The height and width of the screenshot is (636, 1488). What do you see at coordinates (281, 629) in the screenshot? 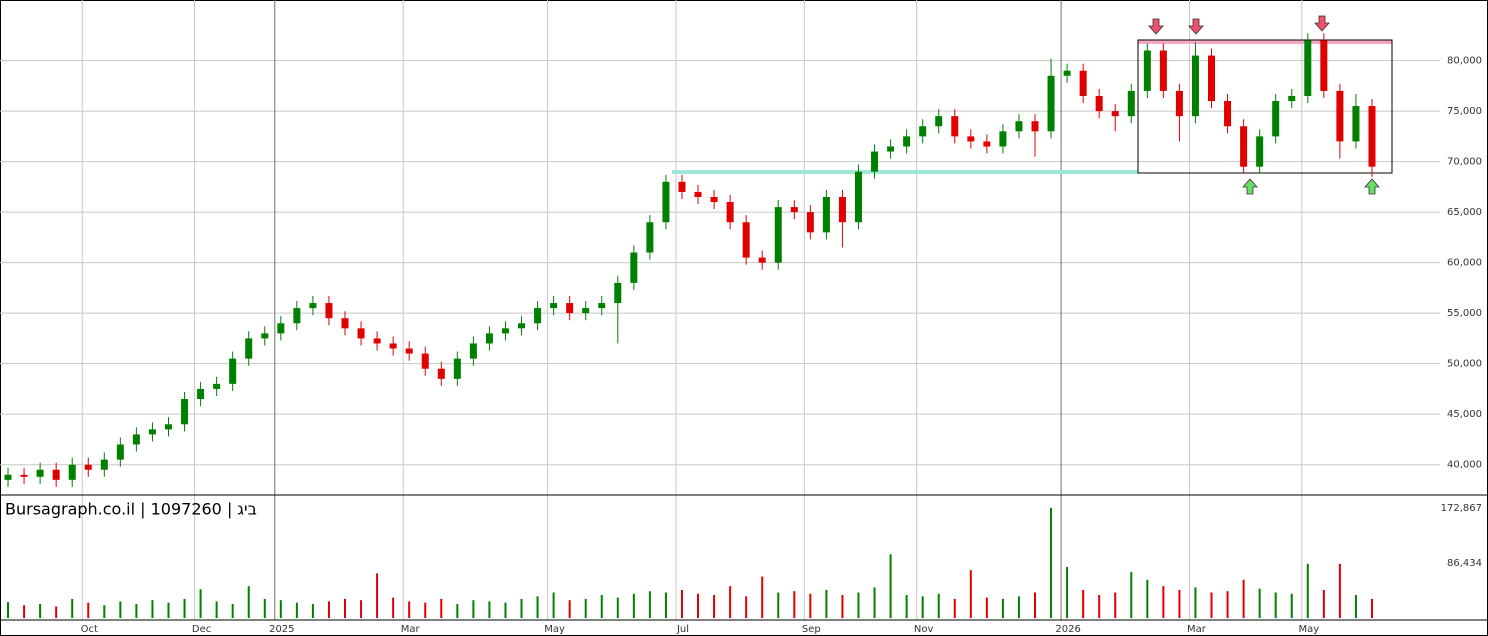
I see `x-tick-label: 2025` at bounding box center [281, 629].